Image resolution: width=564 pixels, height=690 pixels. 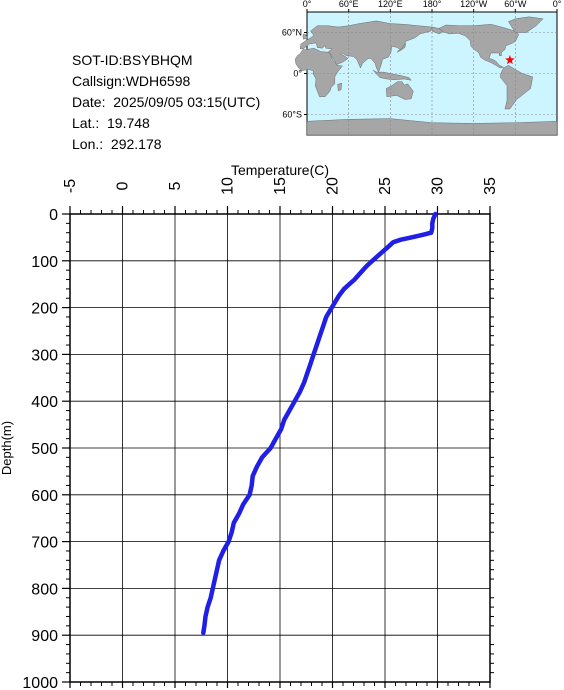 I want to click on map-land, so click(x=426, y=76).